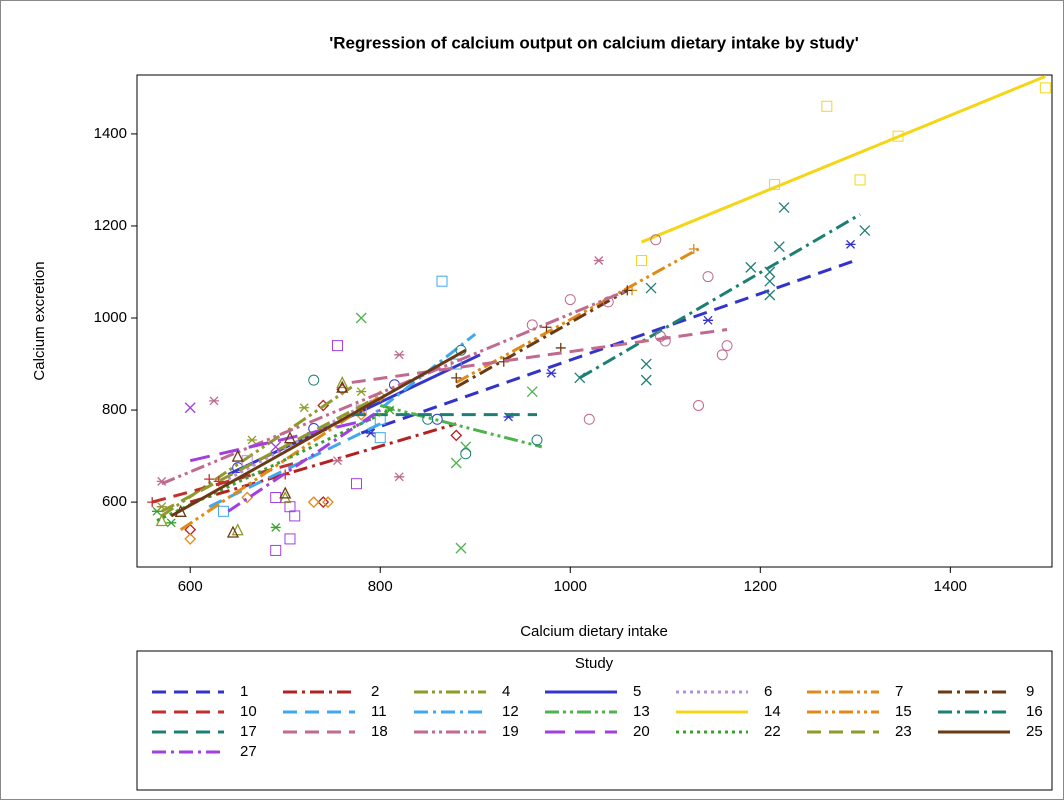  Describe the element at coordinates (641, 711) in the screenshot. I see `legend-label: 13` at that location.